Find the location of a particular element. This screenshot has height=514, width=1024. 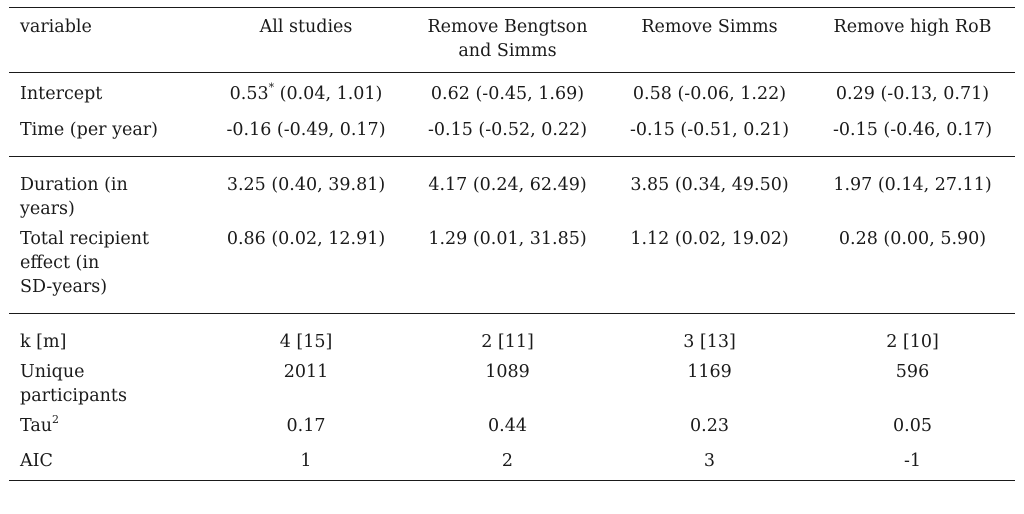

header-all-studies: All studies is located at coordinates (306, 40).